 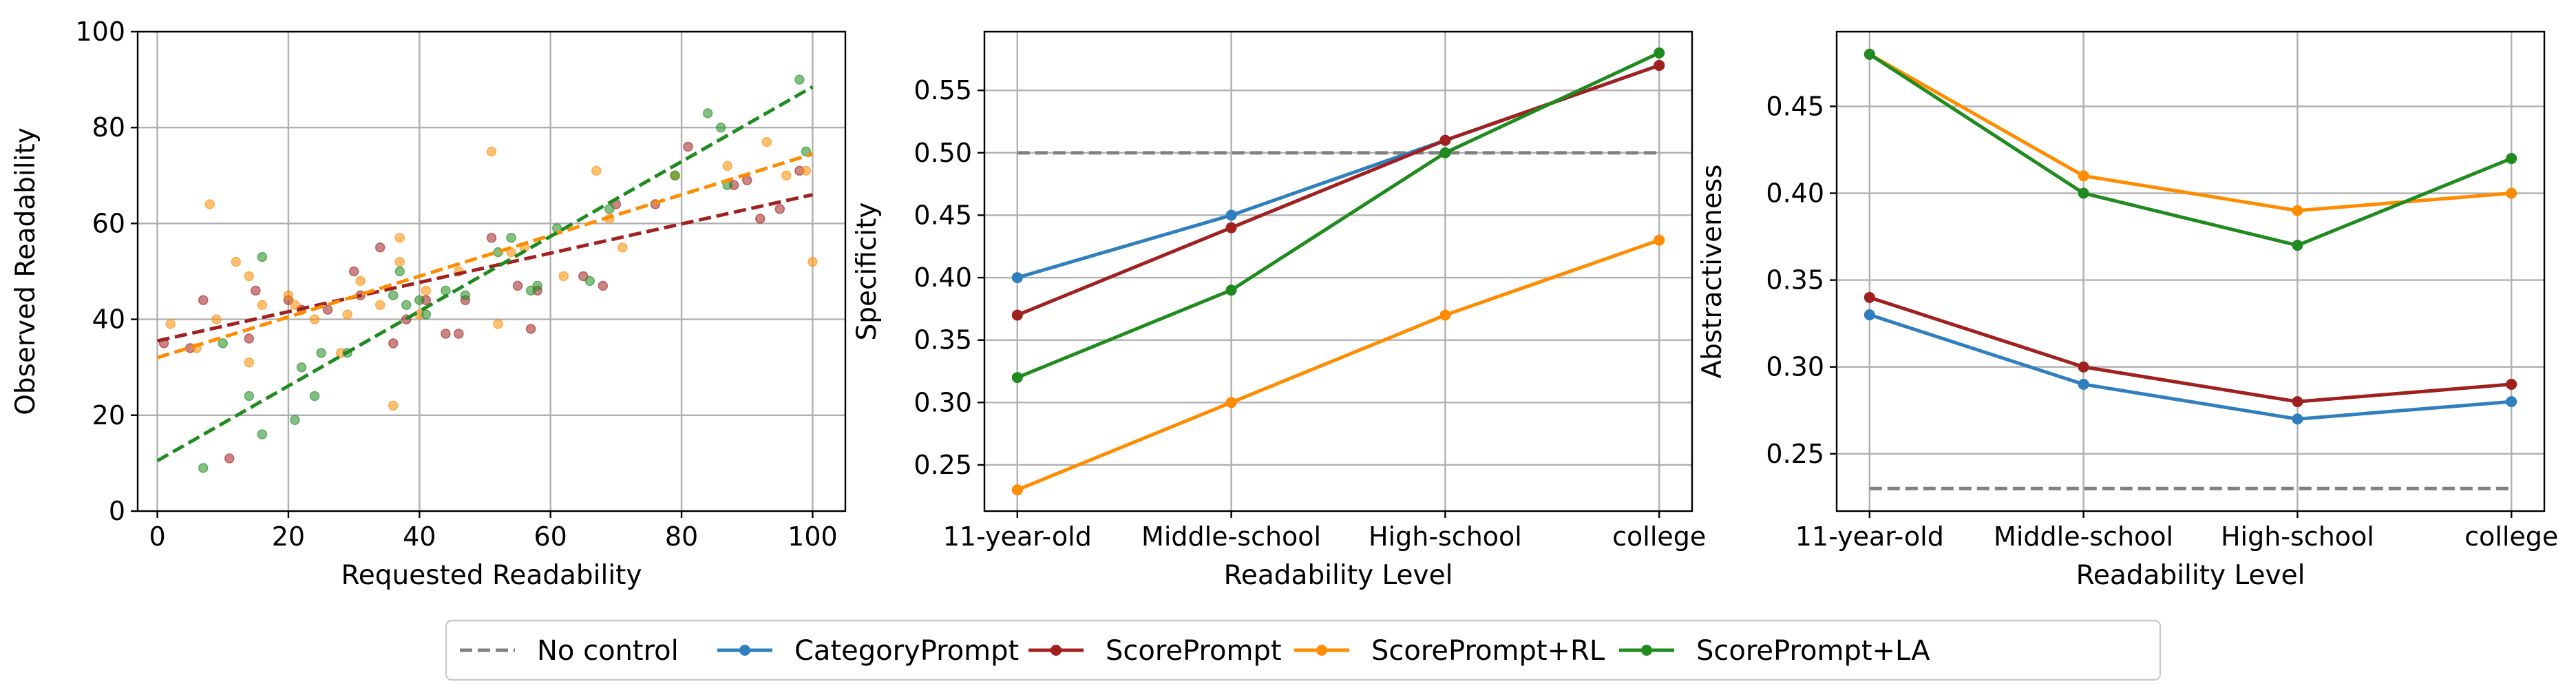 I want to click on x-axis-label: Requested Readability, so click(x=492, y=575).